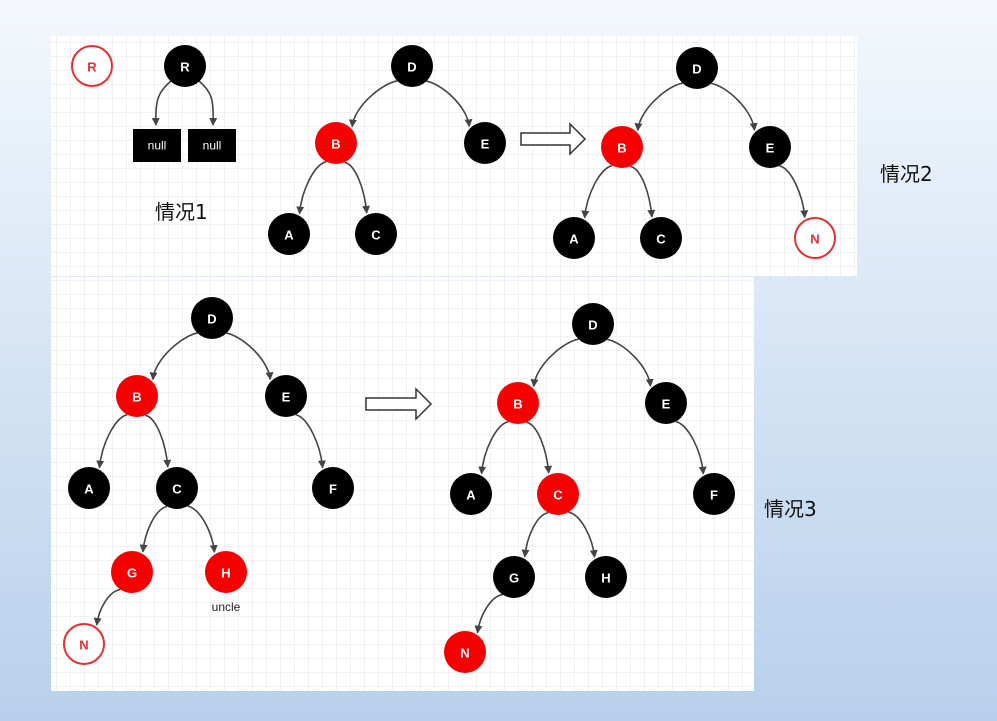 The image size is (997, 721). Describe the element at coordinates (387, 150) in the screenshot. I see `case2-before-tree: D B E A C` at that location.